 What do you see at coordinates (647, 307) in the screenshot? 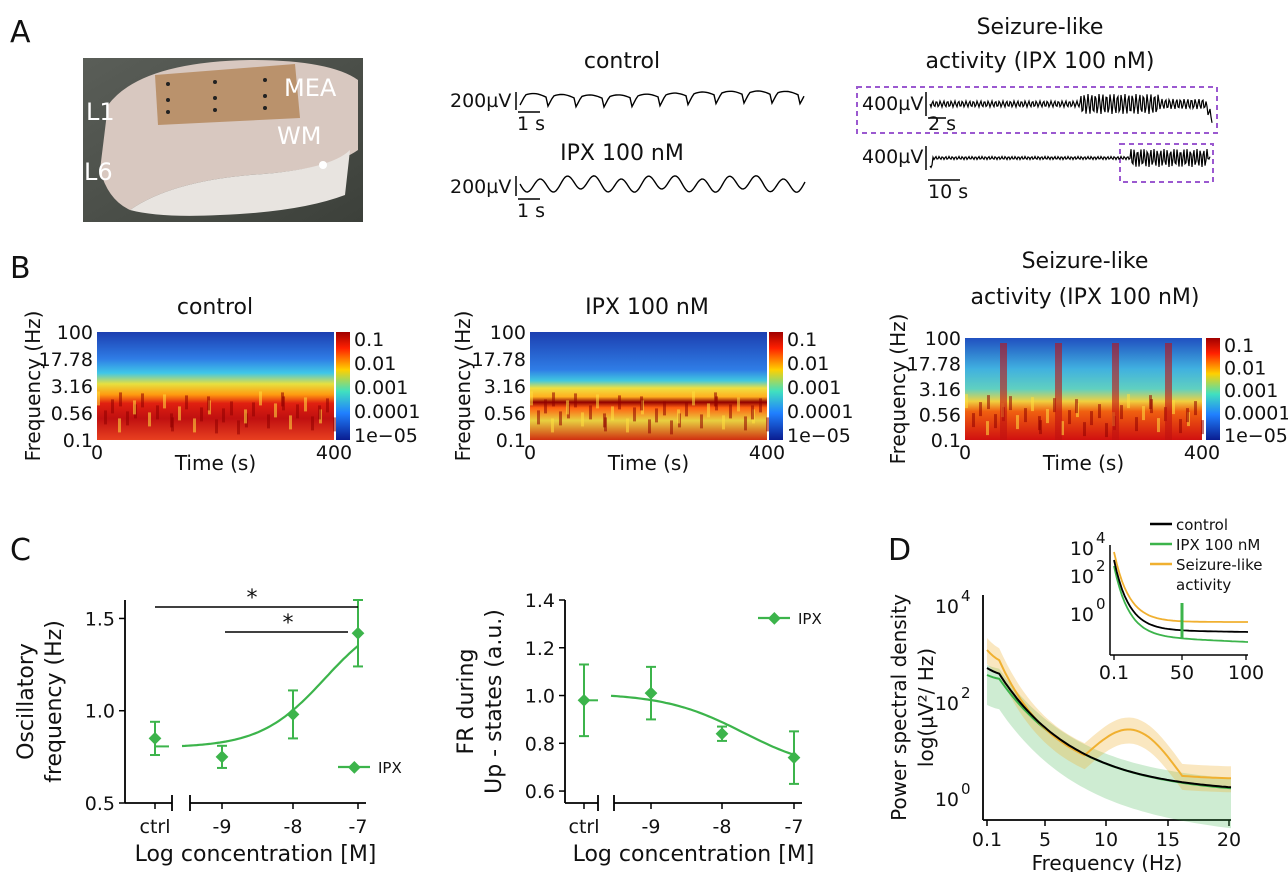
I see `spectrogram-title-ipx: IPX 100 nM` at bounding box center [647, 307].